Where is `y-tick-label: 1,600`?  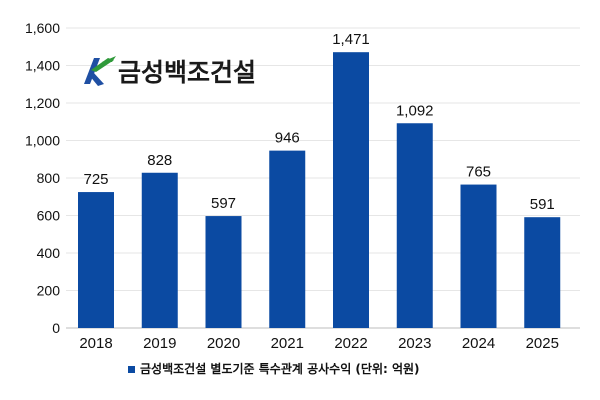
y-tick-label: 1,600 is located at coordinates (42, 28).